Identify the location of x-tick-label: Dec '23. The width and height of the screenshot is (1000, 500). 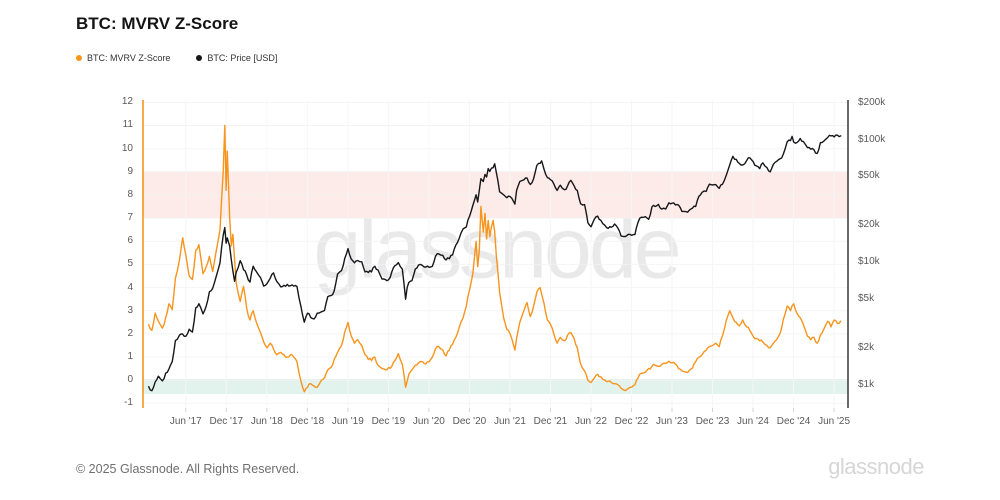
(712, 421).